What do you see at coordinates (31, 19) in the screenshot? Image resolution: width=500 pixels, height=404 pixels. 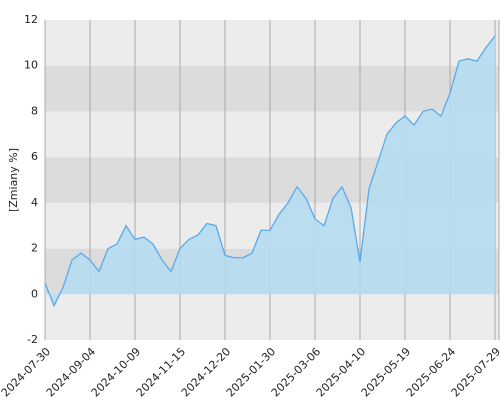 I see `y-tick-label: 12` at bounding box center [31, 19].